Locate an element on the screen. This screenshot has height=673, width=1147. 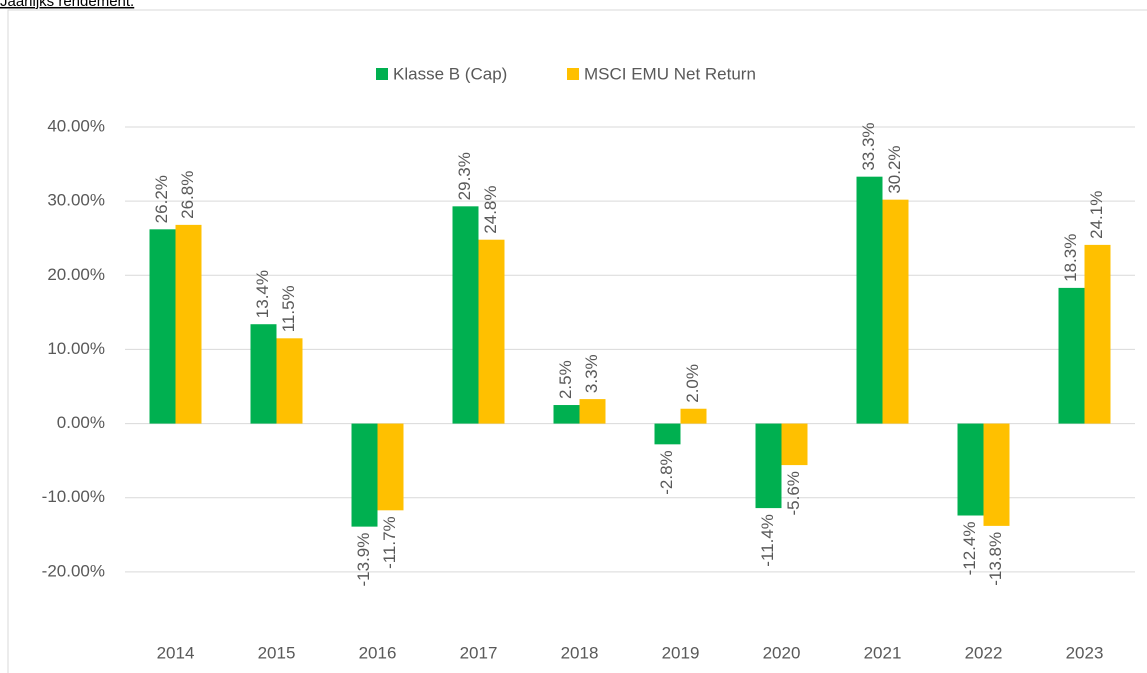
data-label: 3.3% is located at coordinates (591, 373).